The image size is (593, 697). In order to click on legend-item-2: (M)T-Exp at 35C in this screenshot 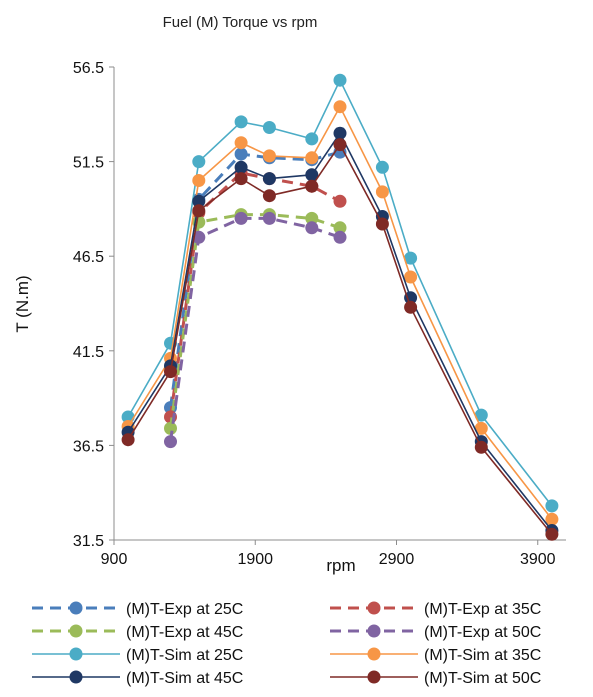, I will do `click(435, 609)`.